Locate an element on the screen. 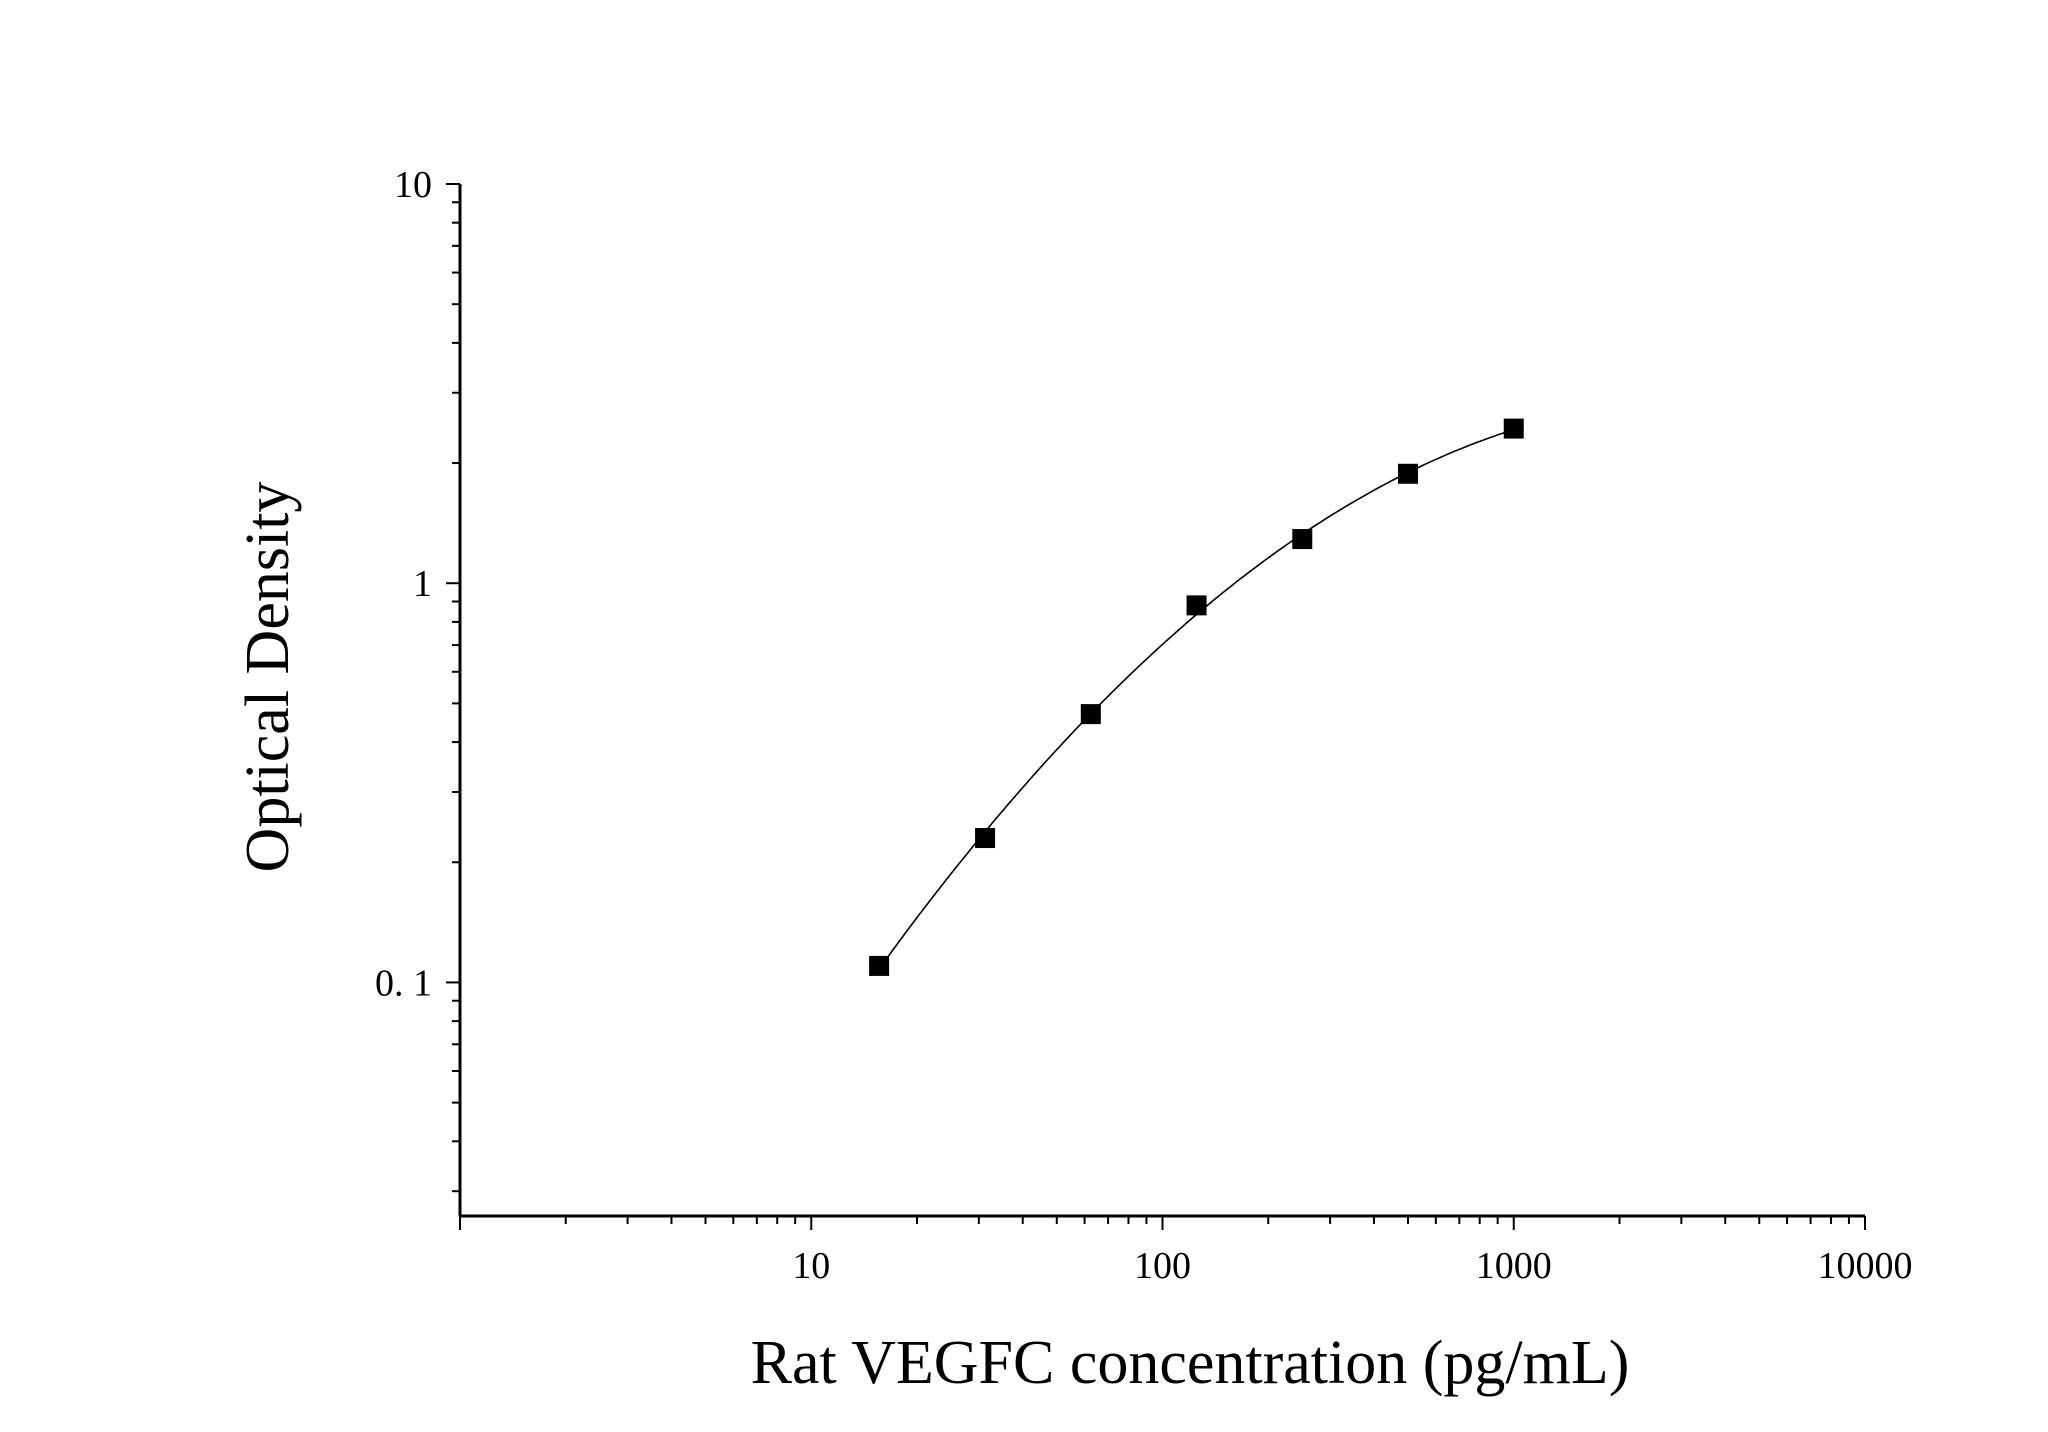 The image size is (2048, 1432). data-points is located at coordinates (1196, 697).